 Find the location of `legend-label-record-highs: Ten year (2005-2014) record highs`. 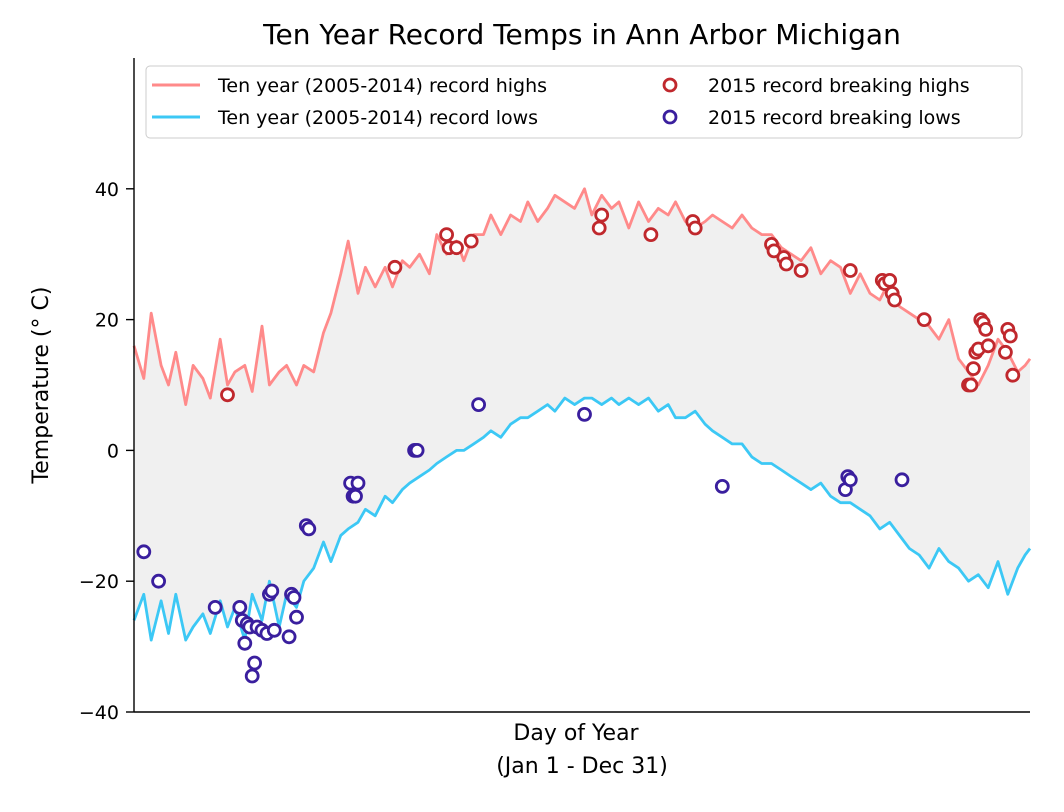

legend-label-record-highs: Ten year (2005-2014) record highs is located at coordinates (382, 86).